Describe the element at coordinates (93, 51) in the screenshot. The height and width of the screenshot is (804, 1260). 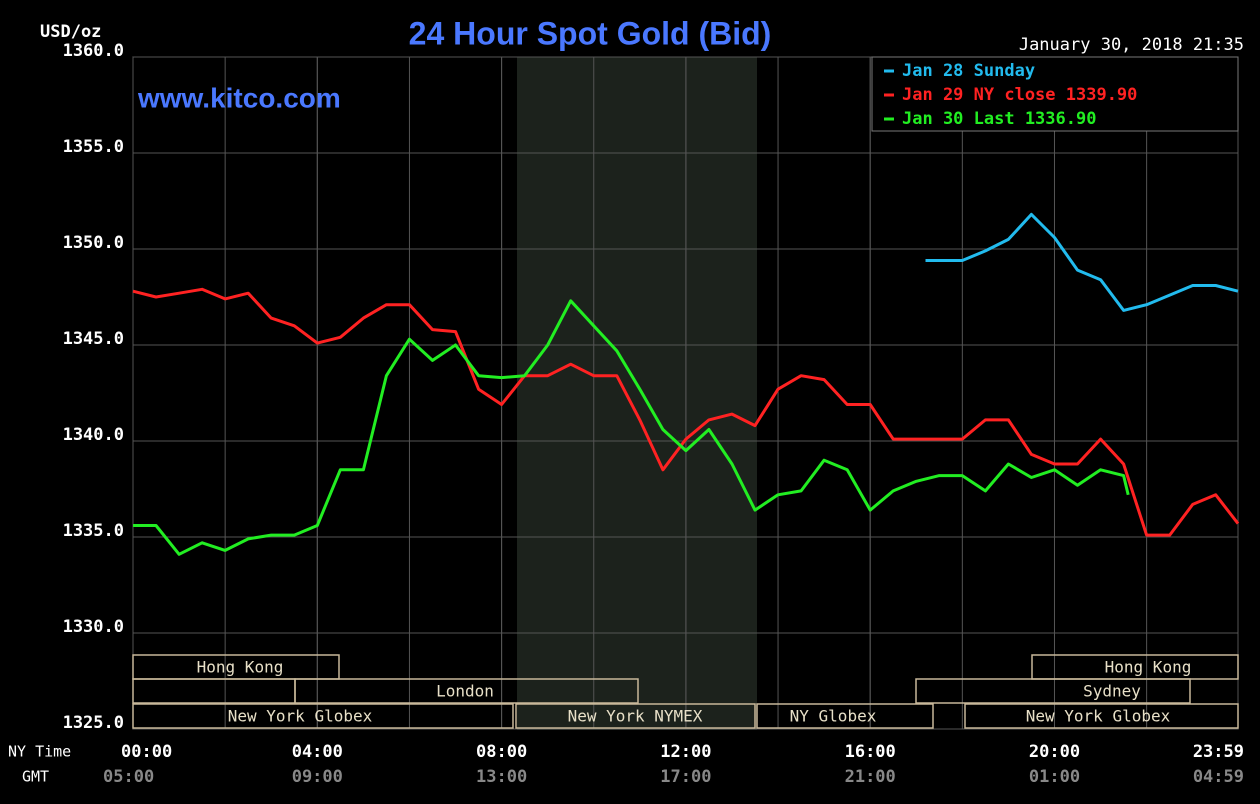
I see `y-tick-label: 1360.0` at that location.